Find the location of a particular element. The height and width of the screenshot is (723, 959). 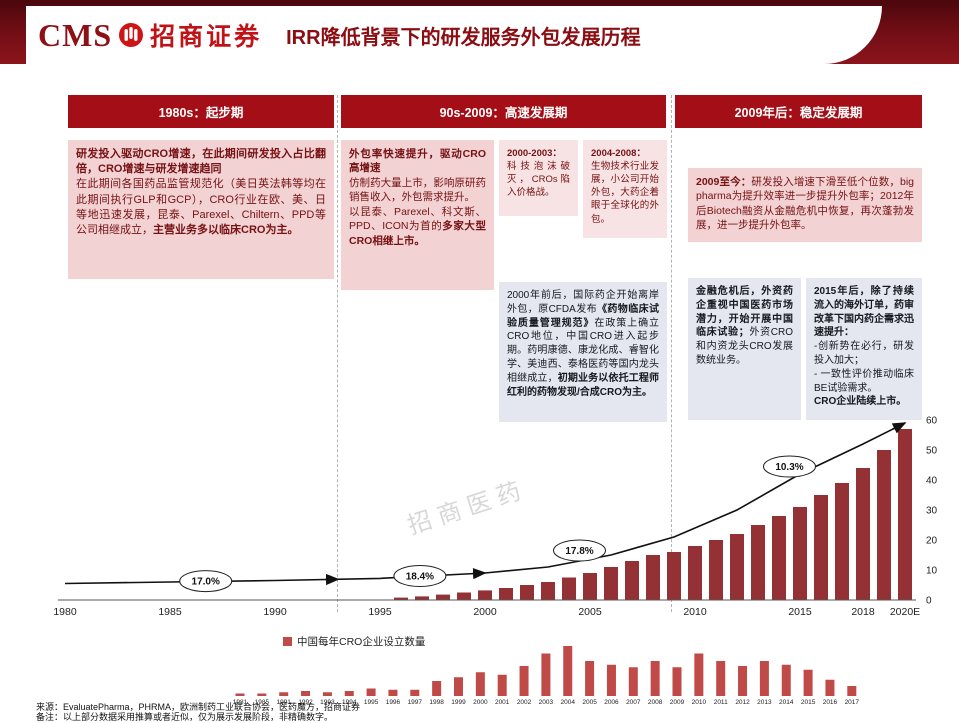

x-tick: 2015 is located at coordinates (800, 612).